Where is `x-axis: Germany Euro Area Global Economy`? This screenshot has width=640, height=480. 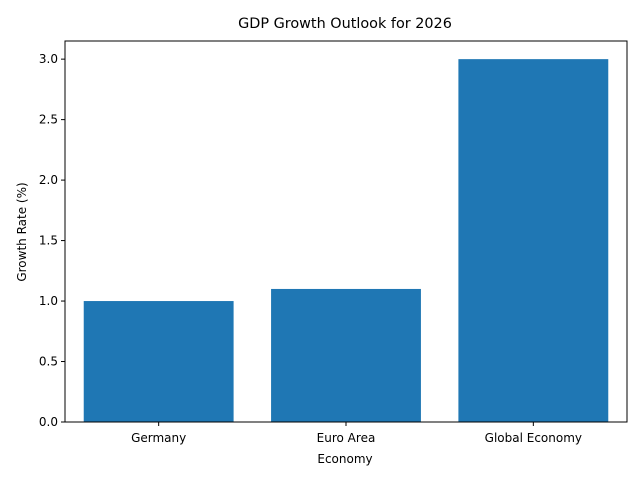 x-axis: Germany Euro Area Global Economy is located at coordinates (356, 433).